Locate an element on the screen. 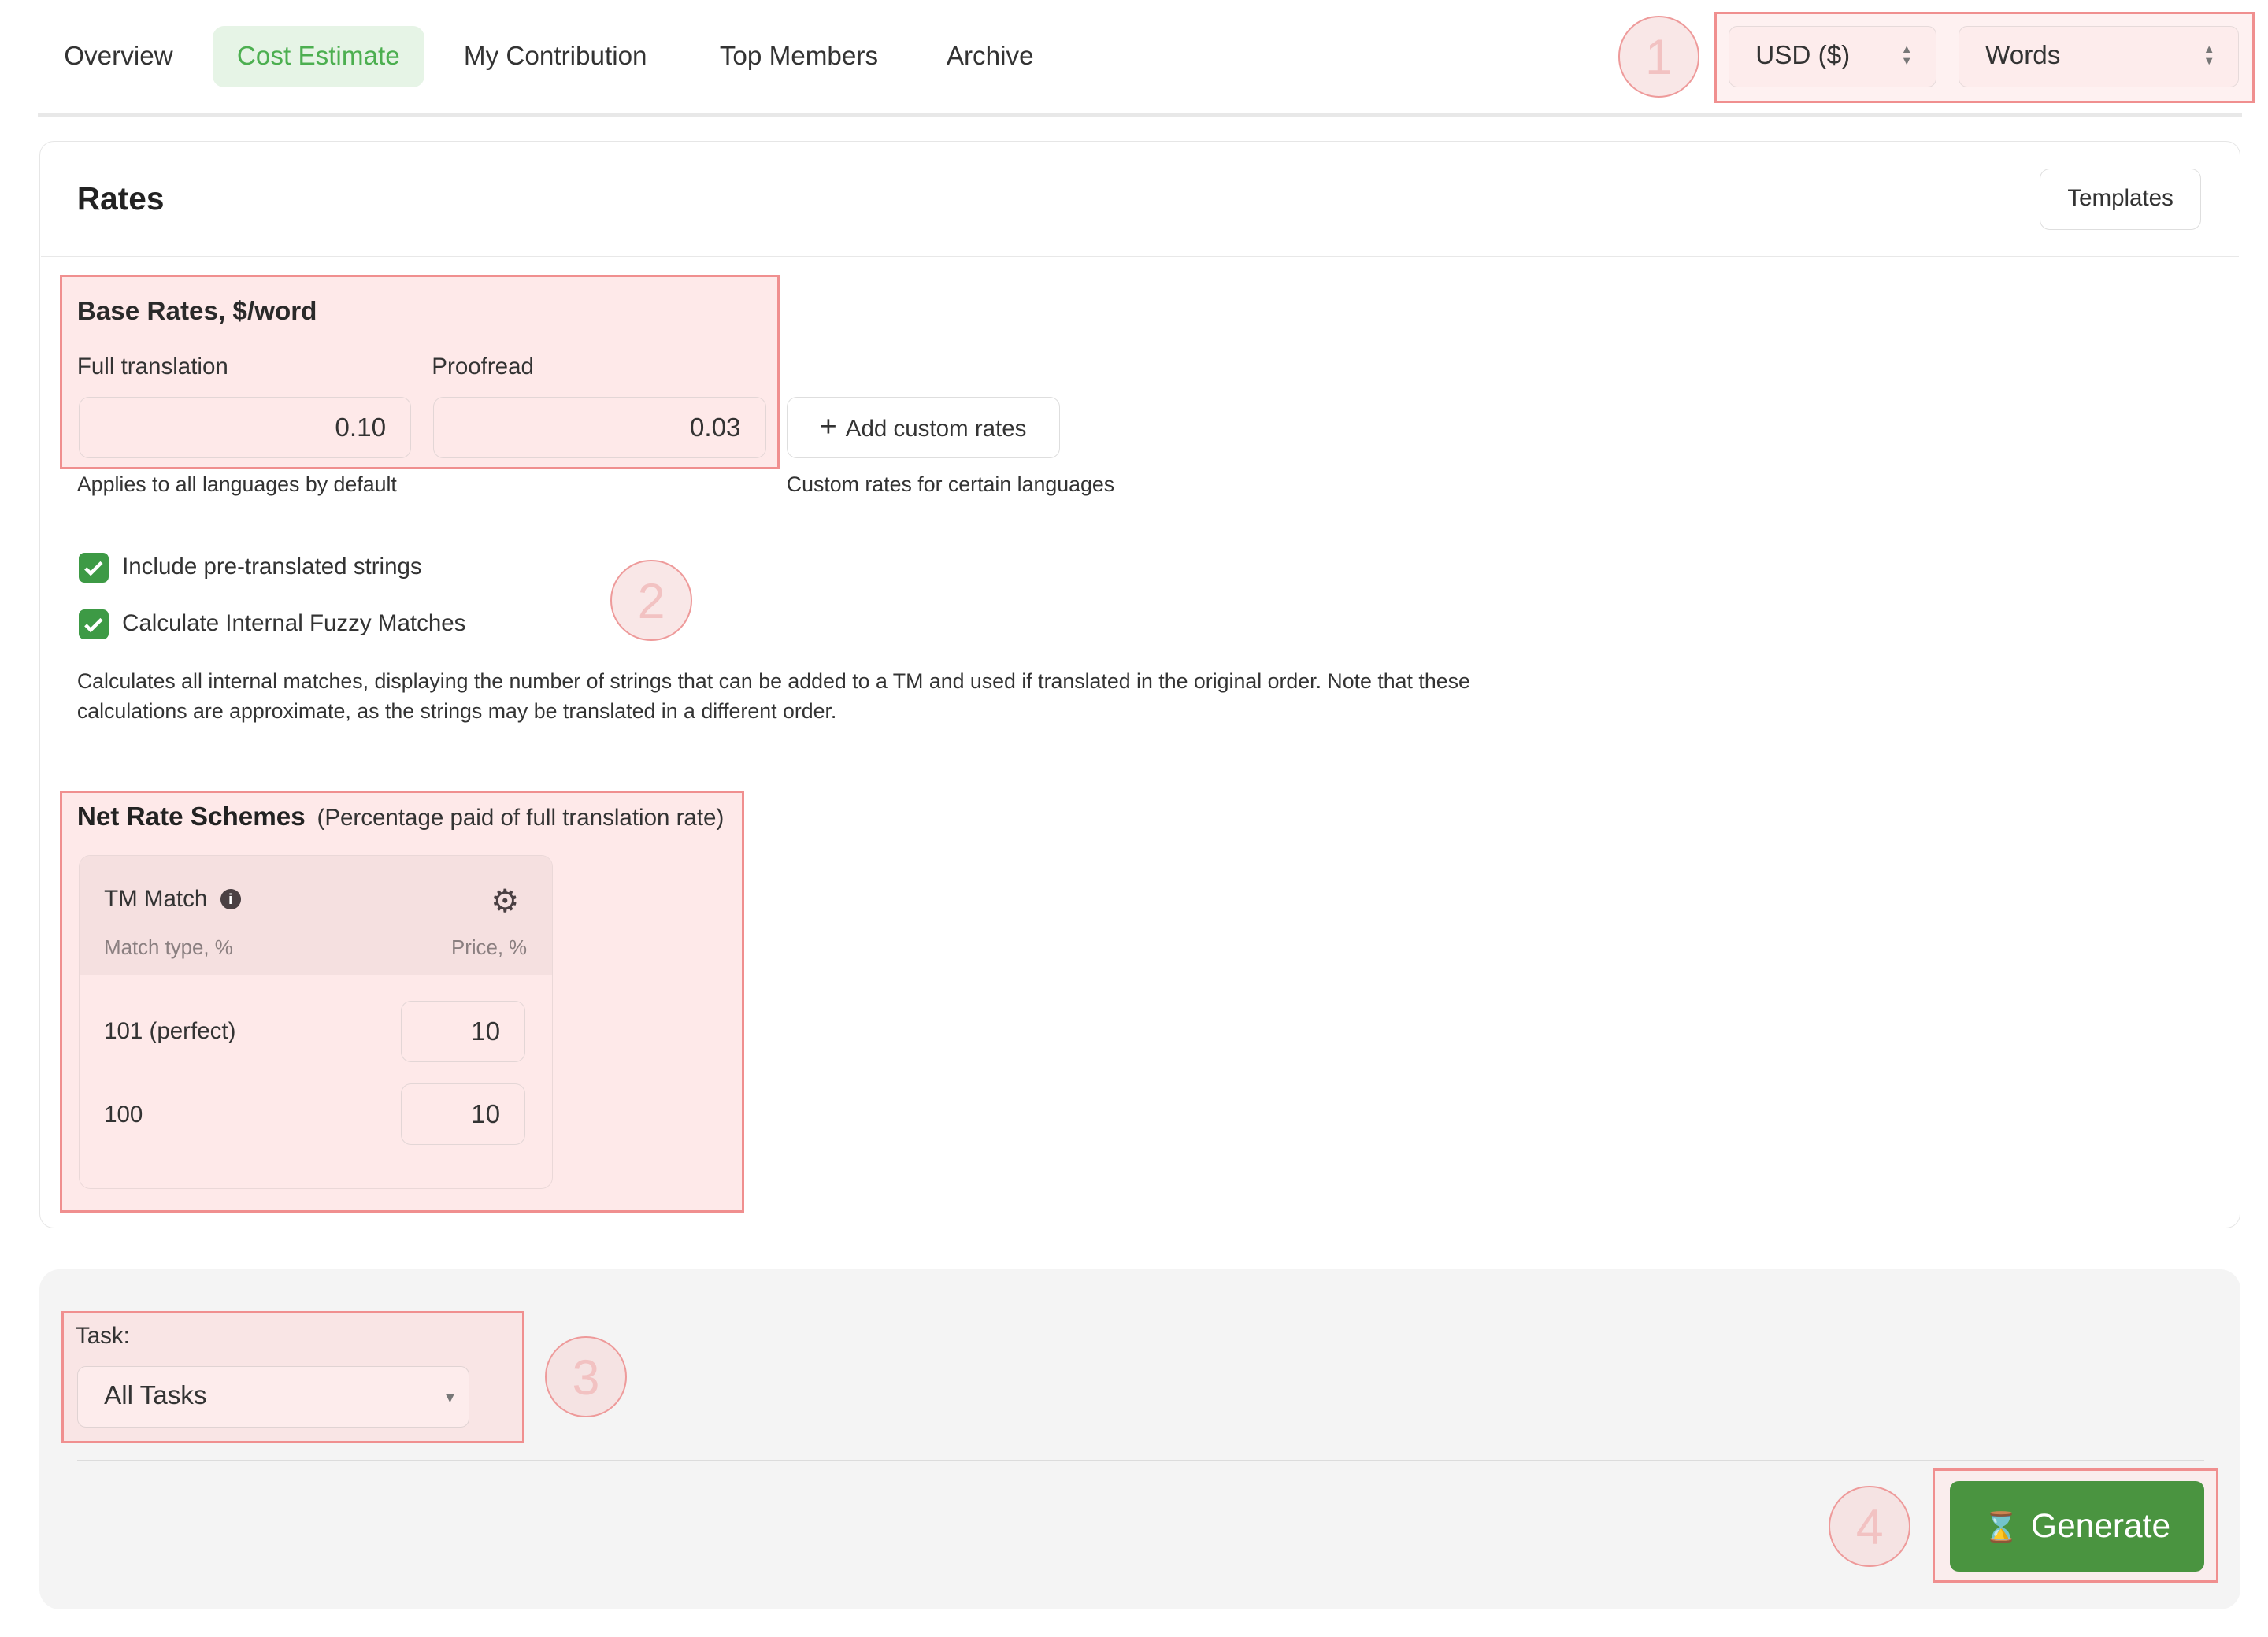 The width and height of the screenshot is (2268, 1637). annotation-marker-2: 2 is located at coordinates (651, 600).